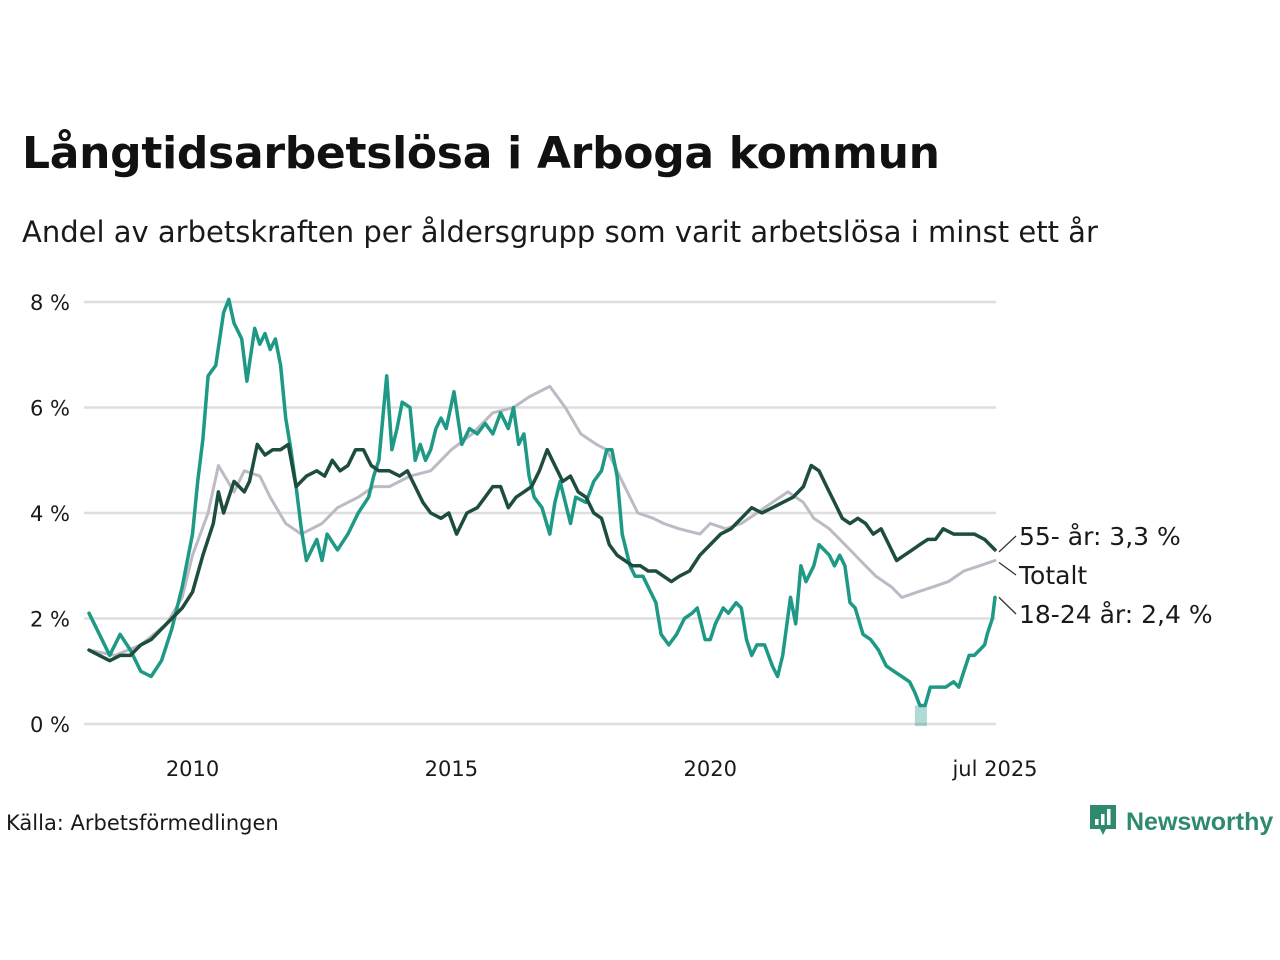  I want to click on chart-title: Långtidsarbetslösa i Arboga kommun, so click(481, 153).